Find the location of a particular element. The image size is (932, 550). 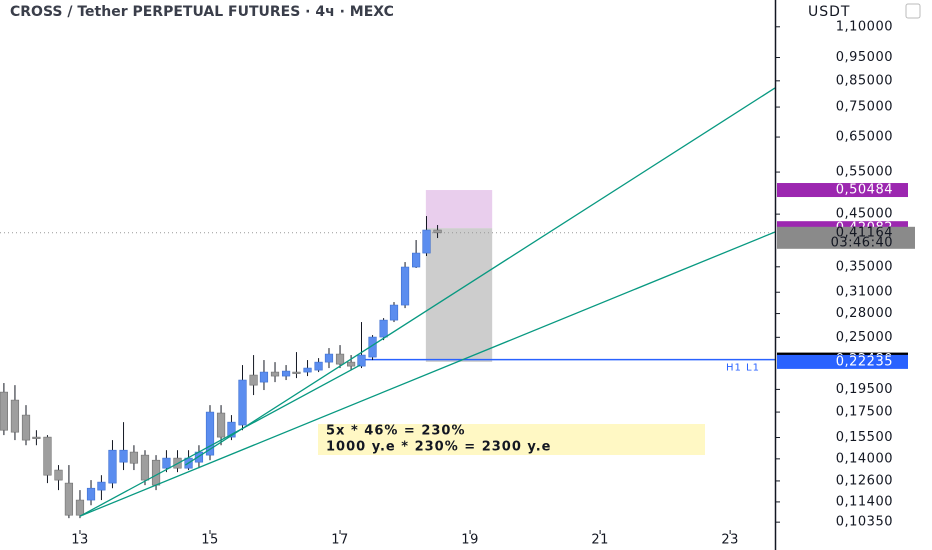

annotation: 5x * 46% = 230% is located at coordinates (396, 431).